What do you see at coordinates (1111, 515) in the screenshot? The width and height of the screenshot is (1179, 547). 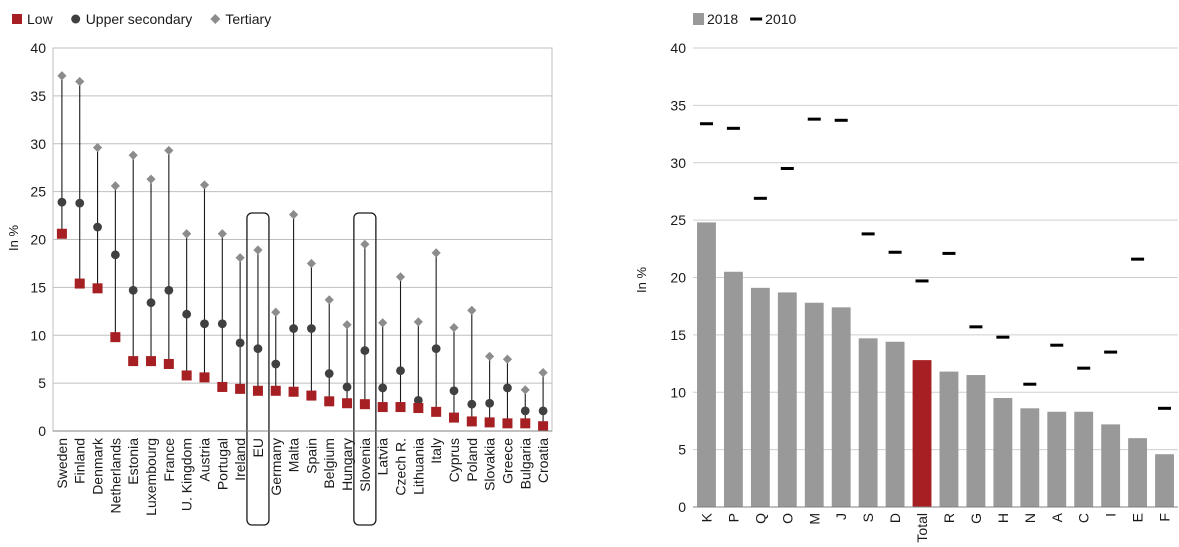 I see `x-tick-label-i: I` at bounding box center [1111, 515].